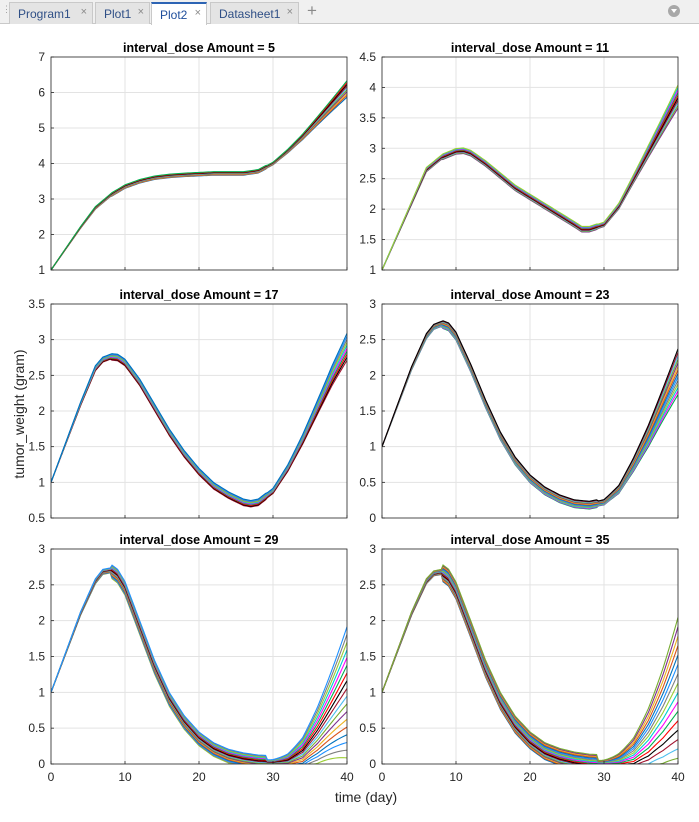 The image size is (699, 822). Describe the element at coordinates (41, 93) in the screenshot. I see `y-tick-label: 6` at that location.